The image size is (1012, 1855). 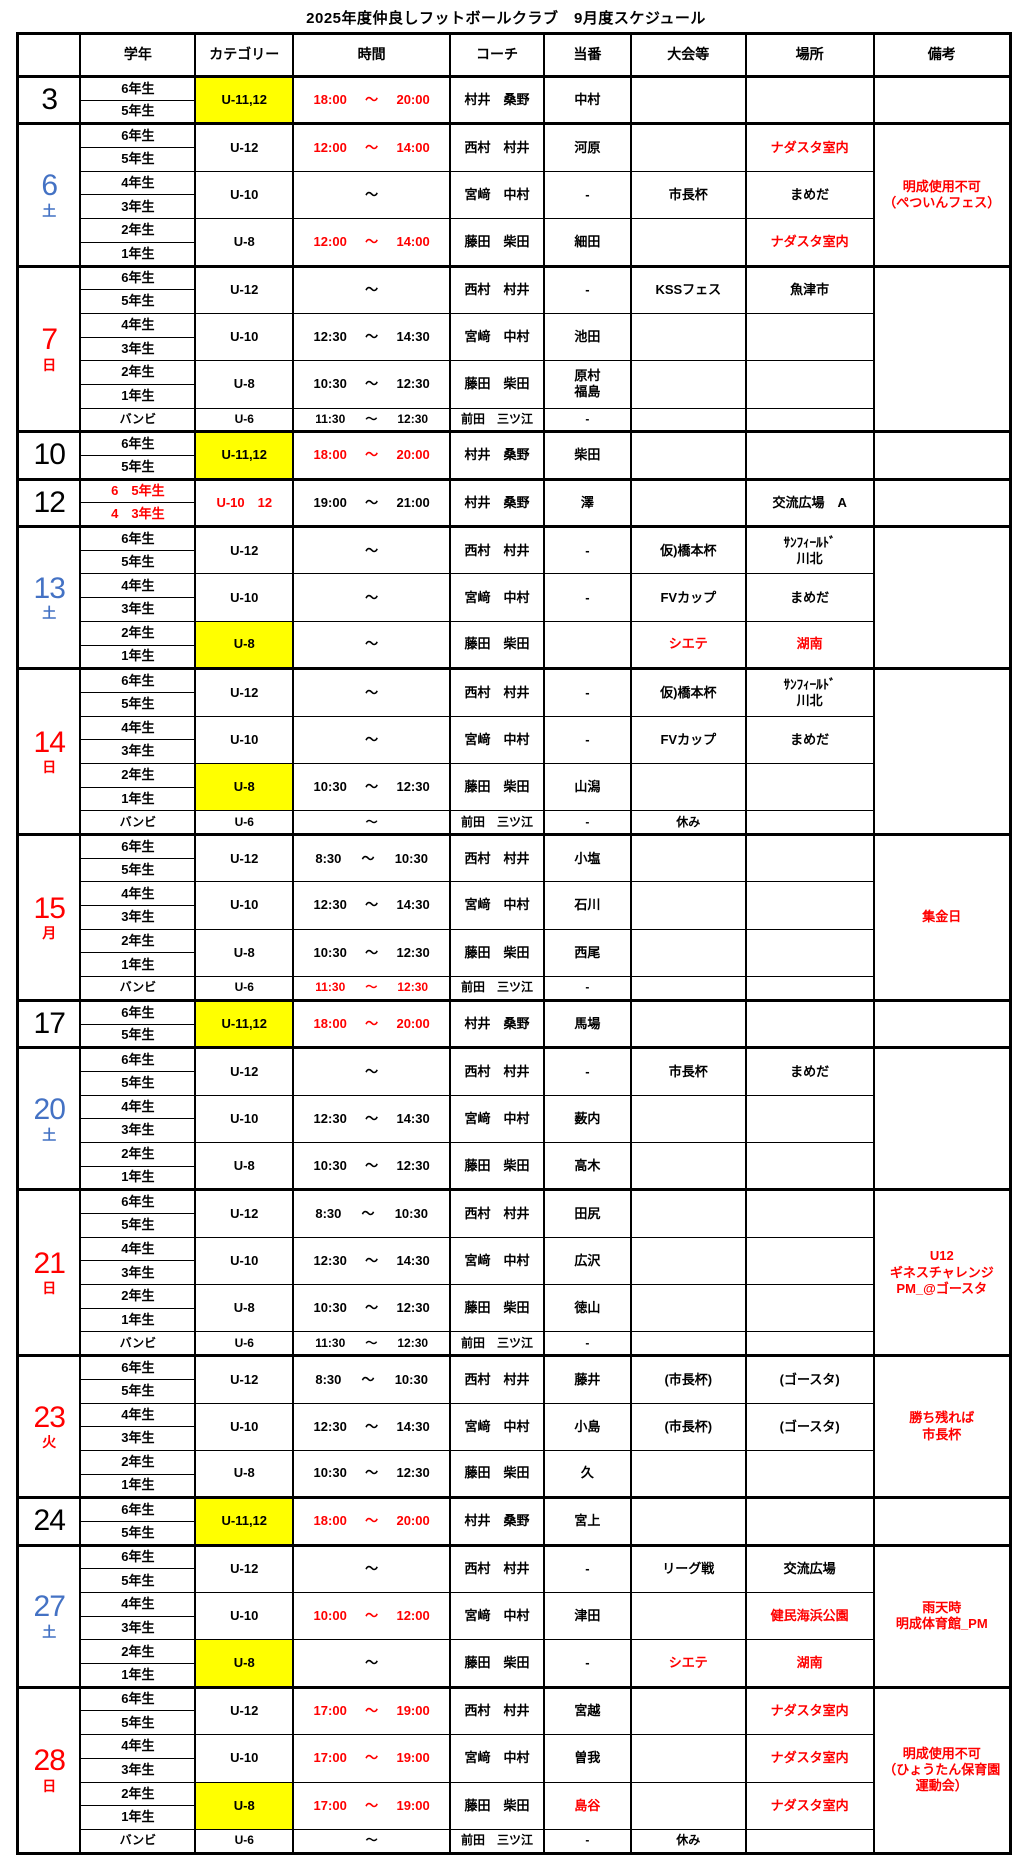 What do you see at coordinates (514, 953) in the screenshot?
I see `table-row: 2年生 U-8 10:30 ～ 12:30 藤田 柴田 西尾` at bounding box center [514, 953].